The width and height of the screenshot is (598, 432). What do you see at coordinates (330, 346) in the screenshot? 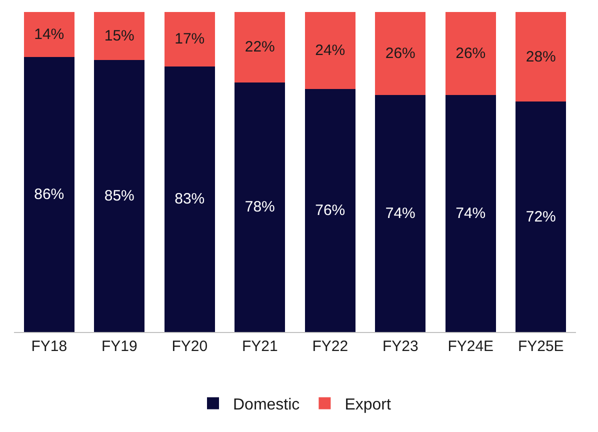
I see `x-tick-label: FY22` at bounding box center [330, 346].